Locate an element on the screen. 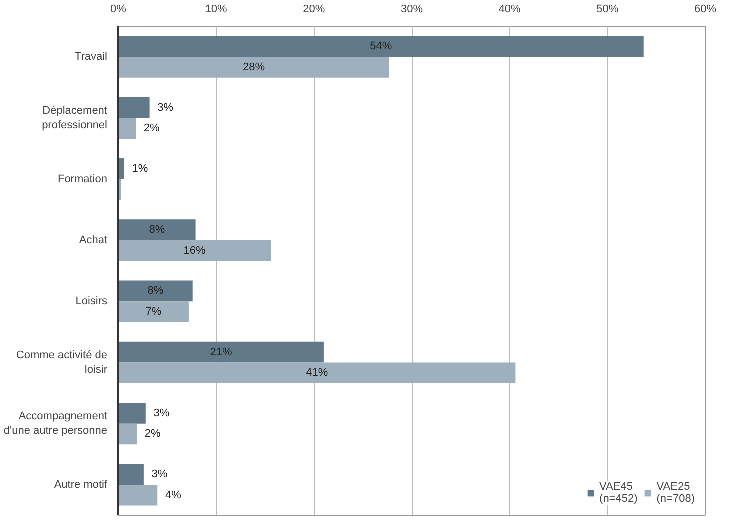 The height and width of the screenshot is (526, 732). data-label: 16% is located at coordinates (195, 250).